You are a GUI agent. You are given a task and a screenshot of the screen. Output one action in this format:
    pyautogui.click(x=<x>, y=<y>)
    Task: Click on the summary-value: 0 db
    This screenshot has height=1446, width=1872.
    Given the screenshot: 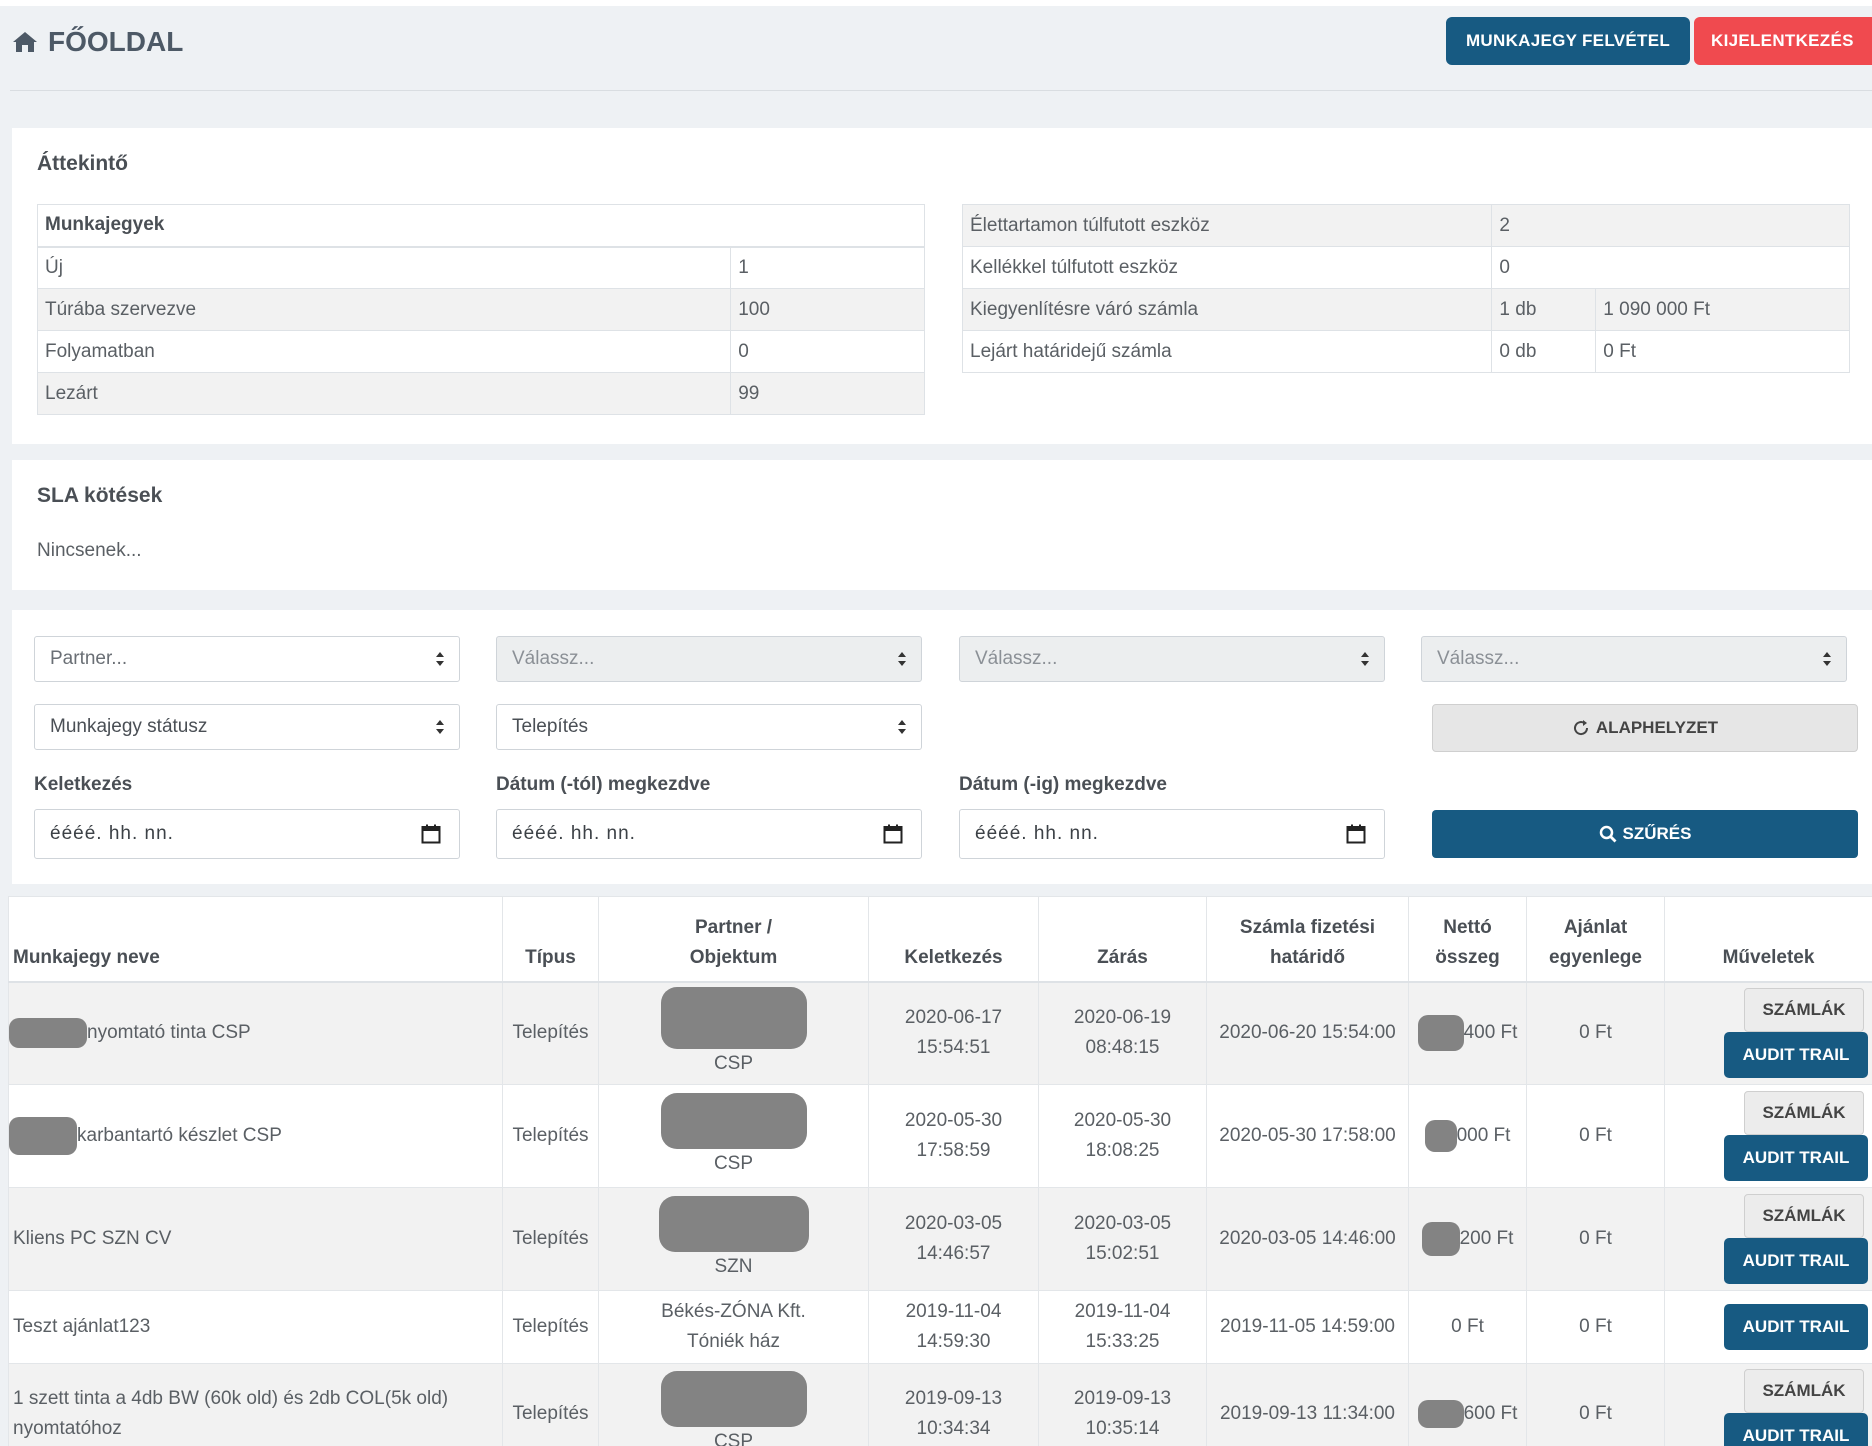 What is the action you would take?
    pyautogui.click(x=1544, y=351)
    